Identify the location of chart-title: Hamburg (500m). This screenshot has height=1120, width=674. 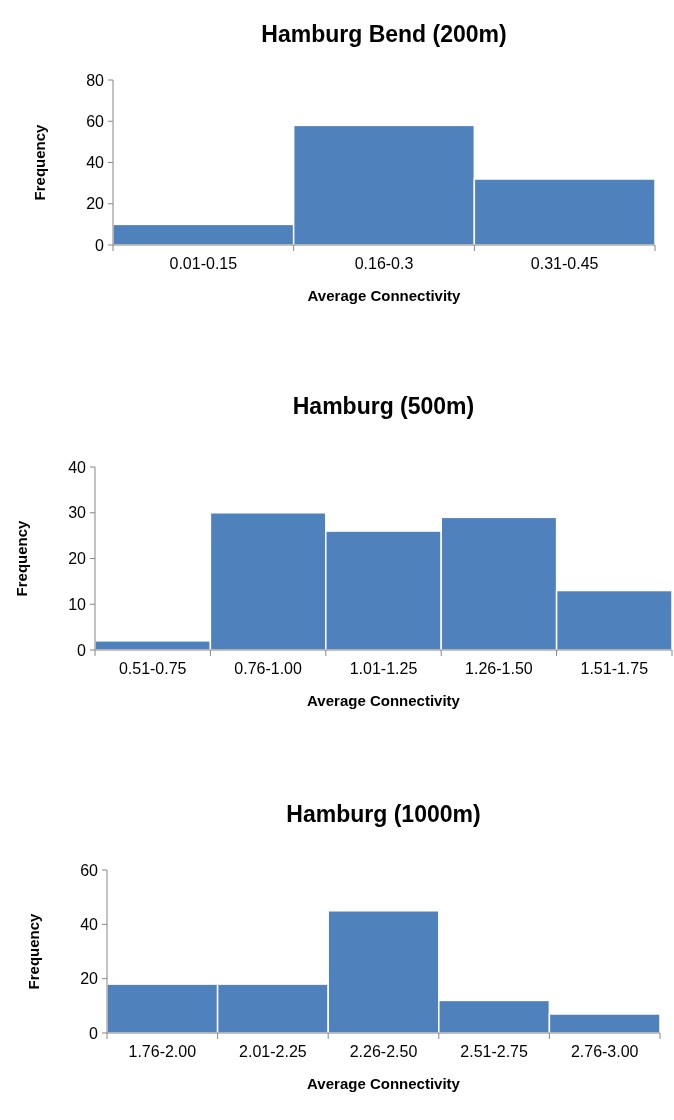
(383, 406).